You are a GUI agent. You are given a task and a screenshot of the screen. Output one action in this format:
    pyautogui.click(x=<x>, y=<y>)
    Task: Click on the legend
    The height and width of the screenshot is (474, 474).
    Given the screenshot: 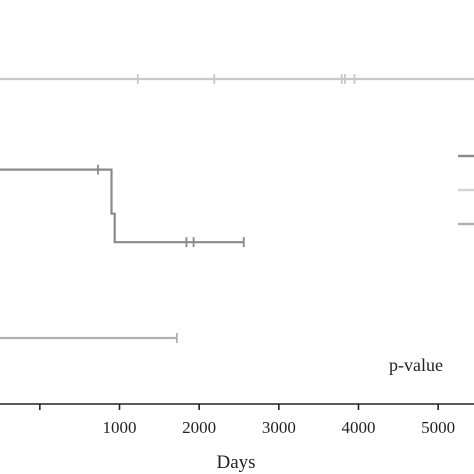 What is the action you would take?
    pyautogui.click(x=466, y=190)
    